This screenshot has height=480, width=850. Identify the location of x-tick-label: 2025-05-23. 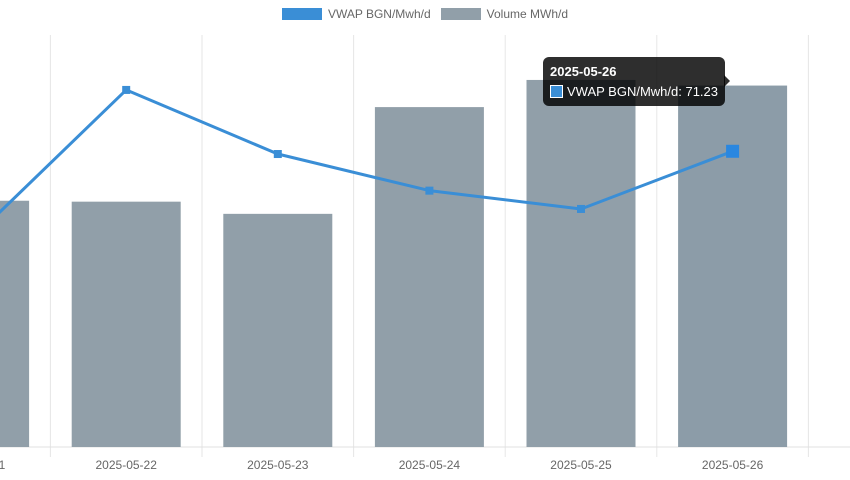
(278, 465).